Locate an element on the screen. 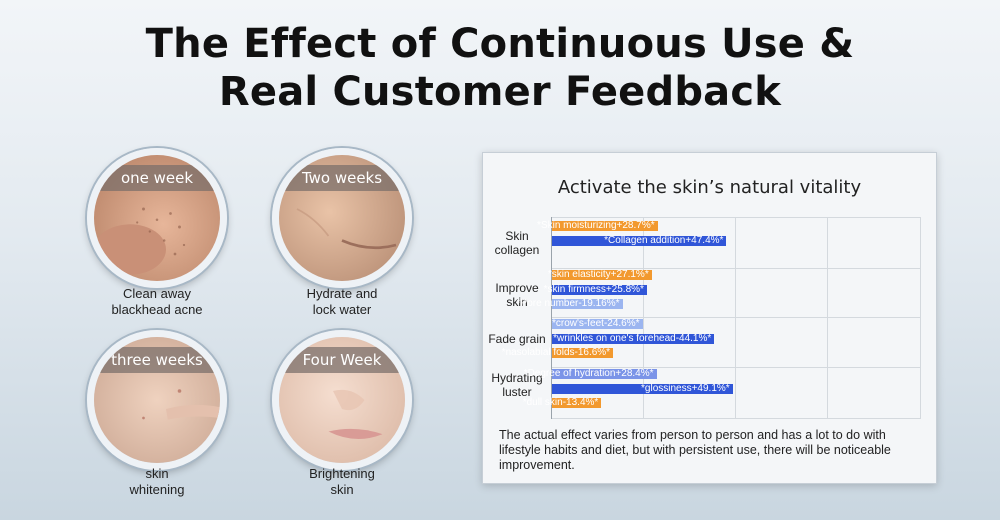  skin-photo-circle: Four Week is located at coordinates (342, 400).